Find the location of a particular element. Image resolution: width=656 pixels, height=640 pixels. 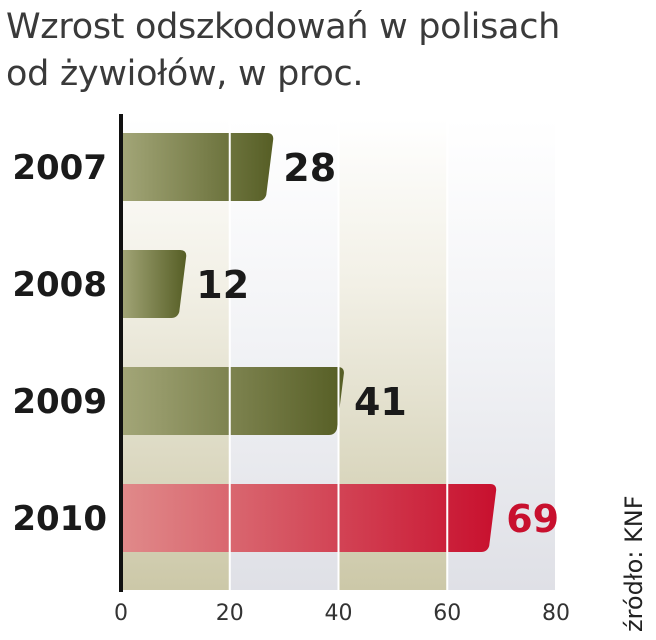

x-tick-label-40: 40 is located at coordinates (339, 613).